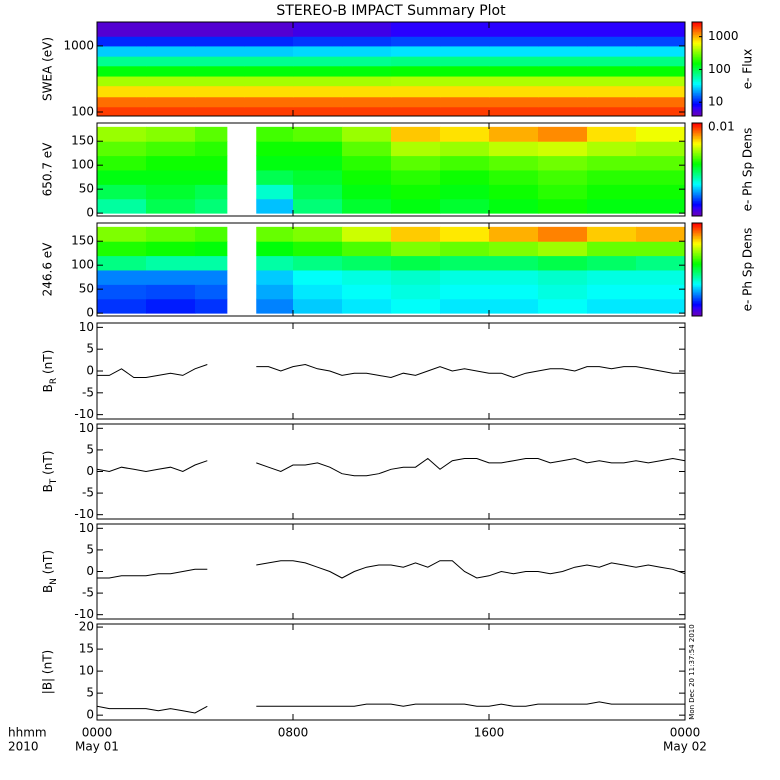 Image resolution: width=780 pixels, height=780 pixels. Describe the element at coordinates (685, 747) in the screenshot. I see `date-label: May 02` at that location.